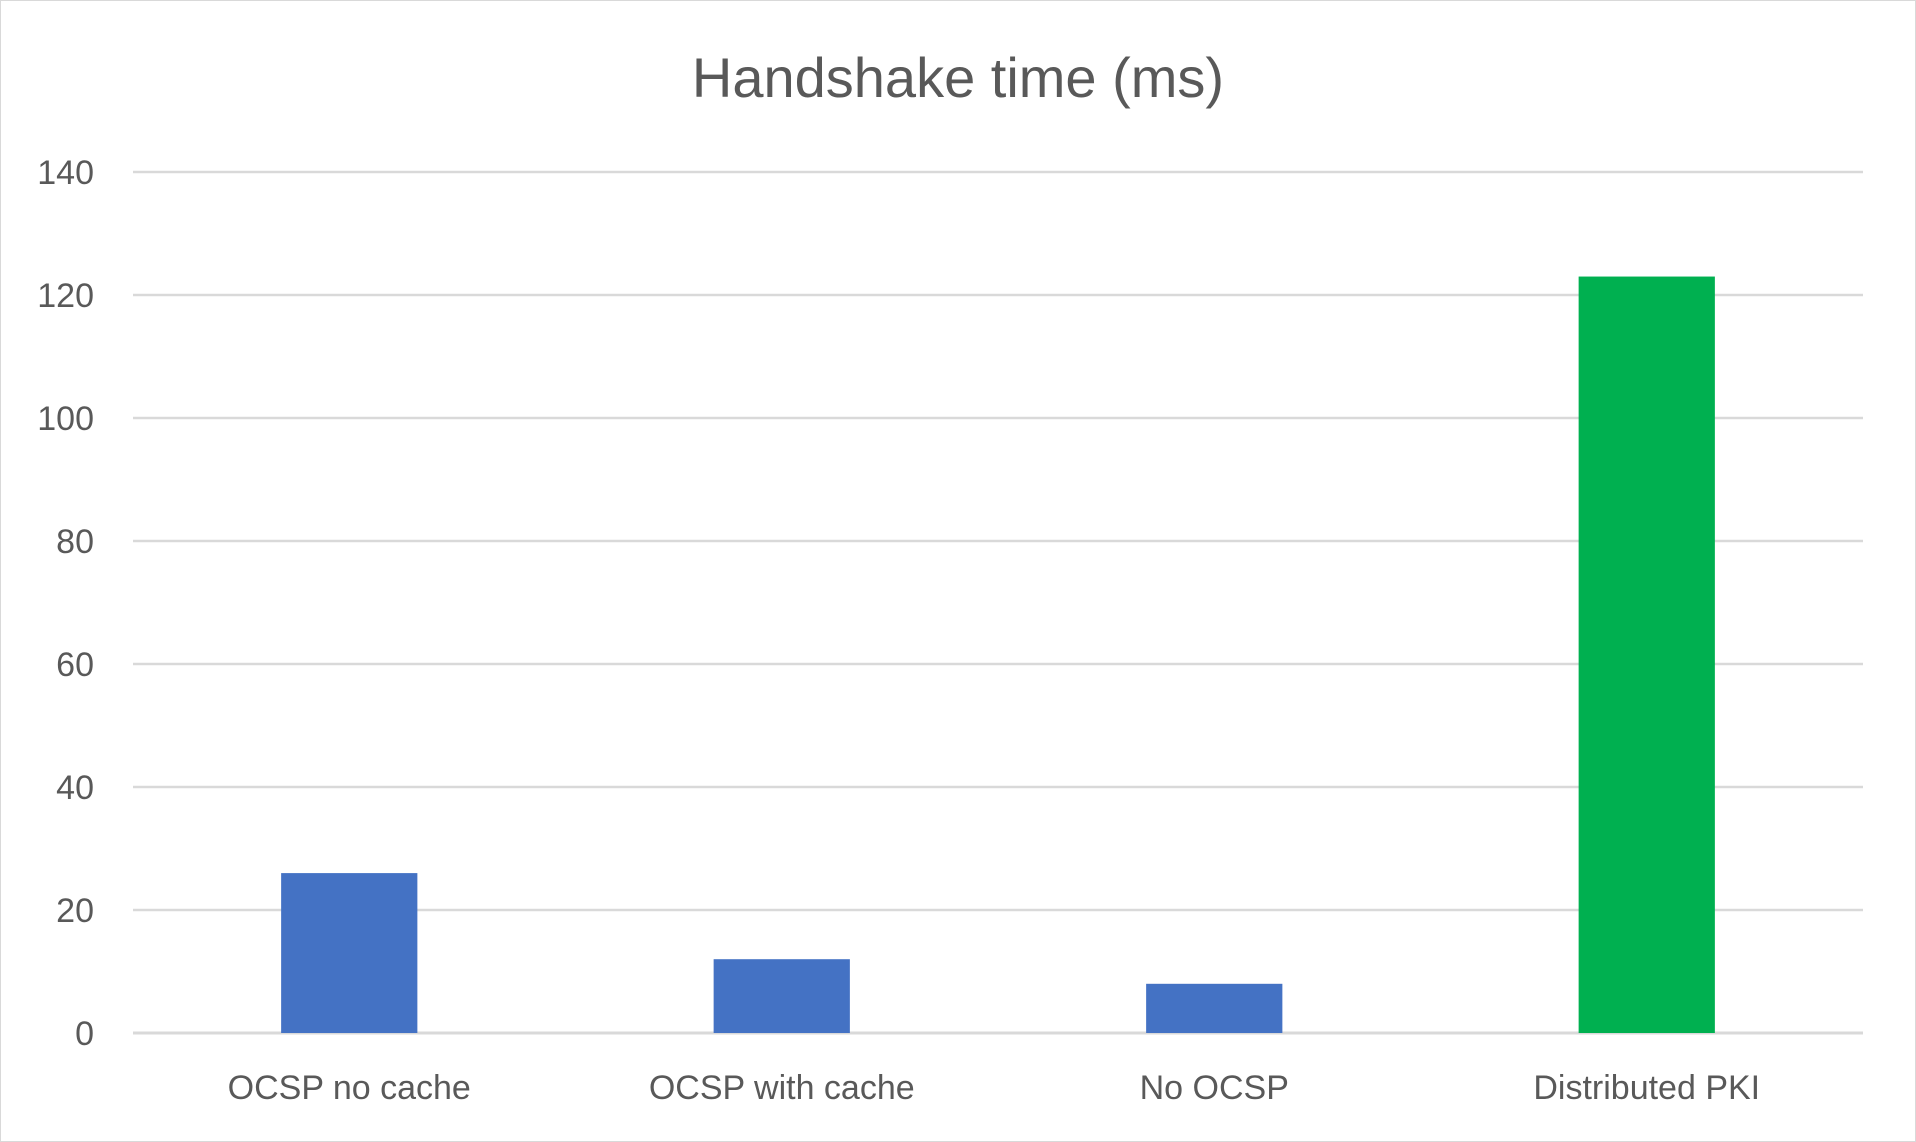 This screenshot has width=1916, height=1142. Describe the element at coordinates (1214, 1088) in the screenshot. I see `x-category-label: No OCSP` at that location.